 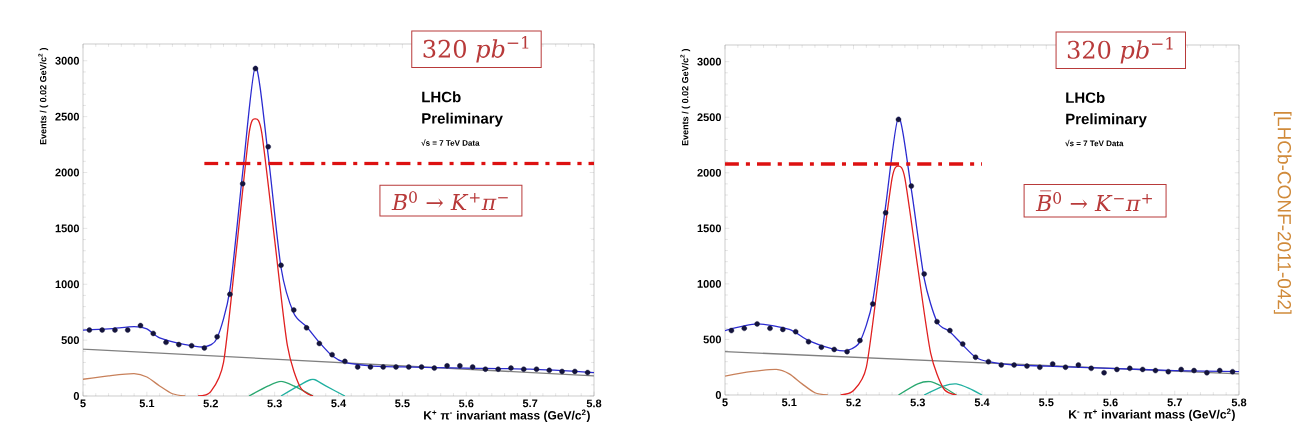 What do you see at coordinates (67, 228) in the screenshot?
I see `y-tick-label: 1500` at bounding box center [67, 228].